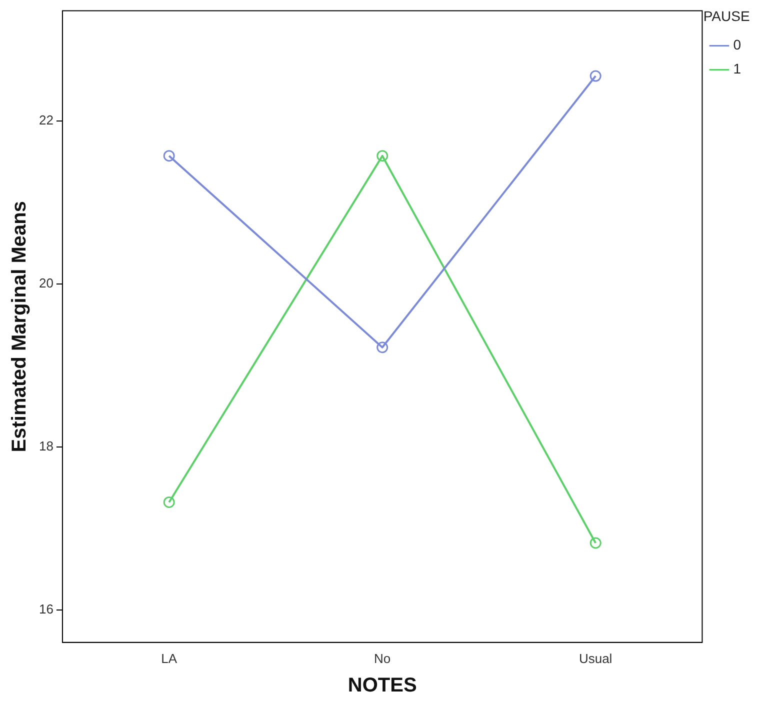 This screenshot has height=706, width=759. What do you see at coordinates (46, 120) in the screenshot?
I see `y-tick-label: 22` at bounding box center [46, 120].